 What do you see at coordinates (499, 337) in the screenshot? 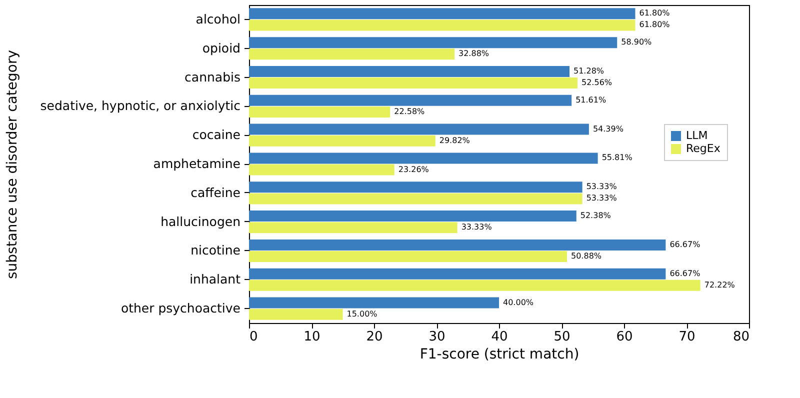
I see `x-tick-label: 40` at bounding box center [499, 337].